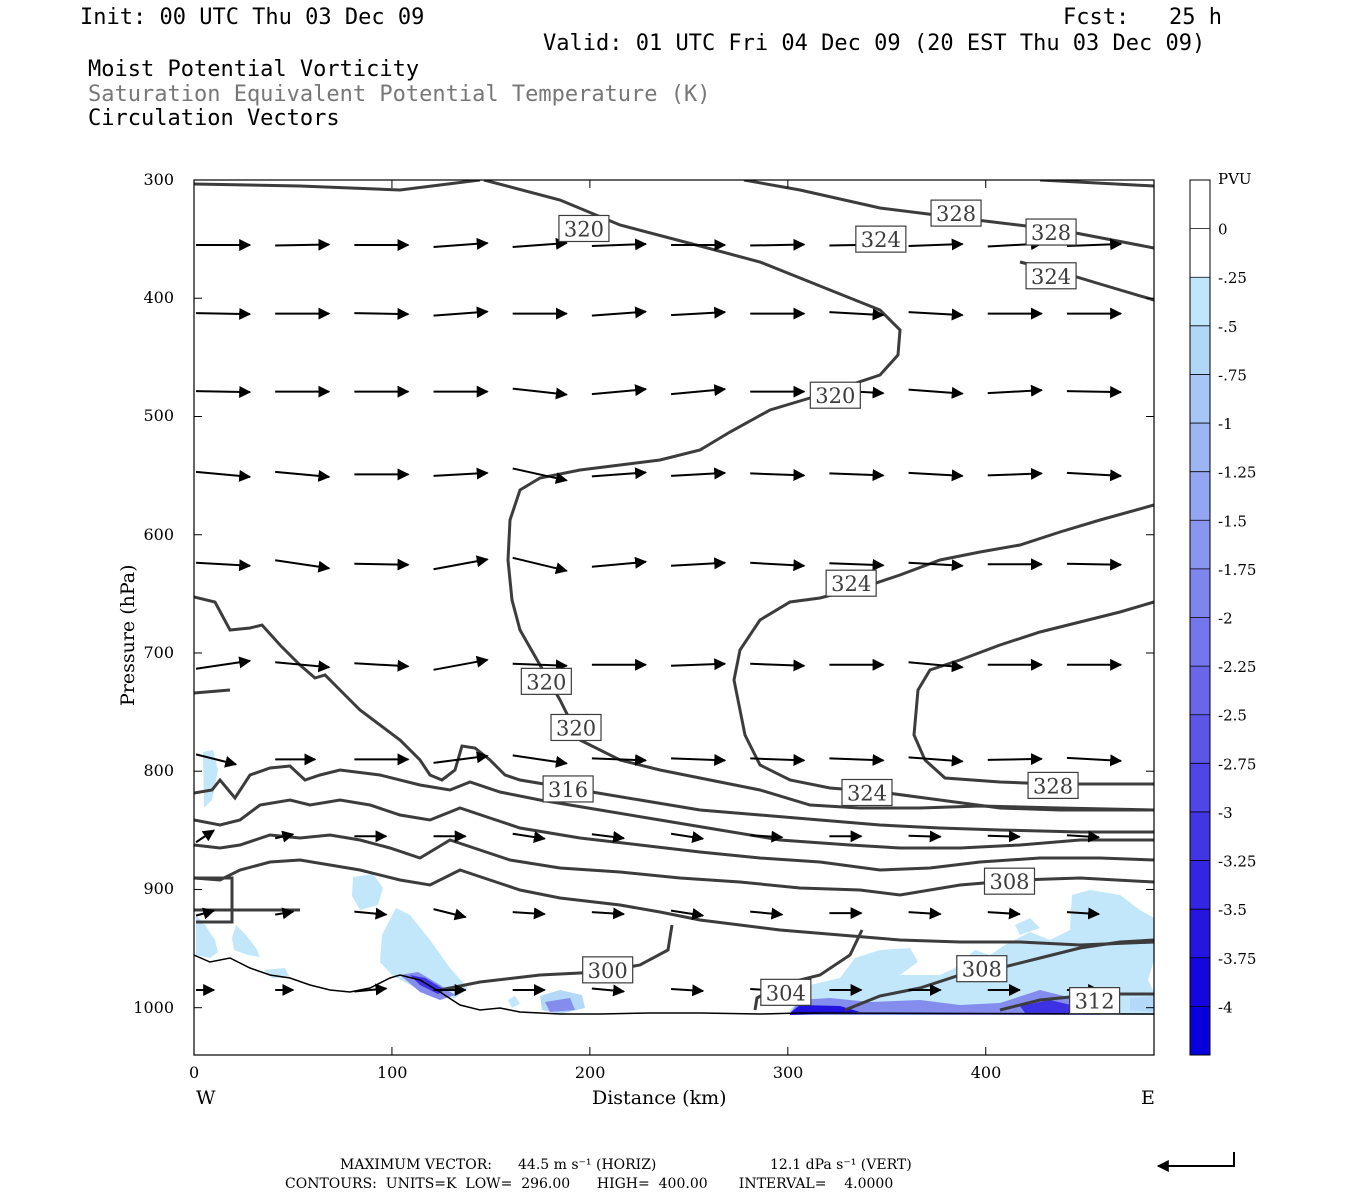  What do you see at coordinates (153, 1007) in the screenshot?
I see `y-tick-label: 1000` at bounding box center [153, 1007].